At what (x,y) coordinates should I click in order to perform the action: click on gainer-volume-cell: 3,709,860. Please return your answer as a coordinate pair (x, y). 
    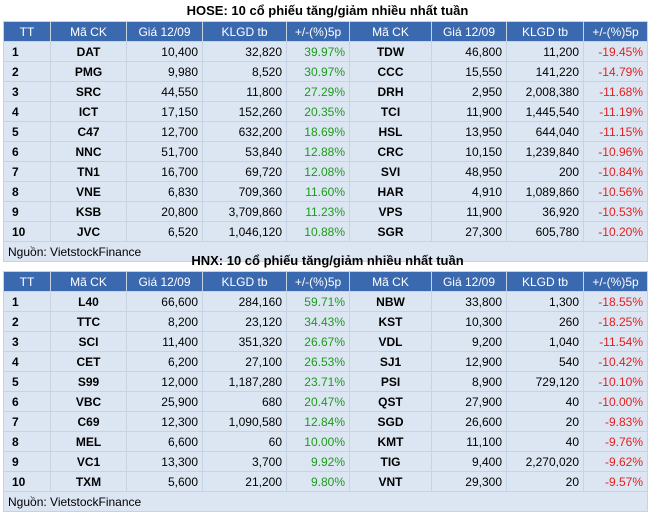
    Looking at the image, I should click on (244, 211).